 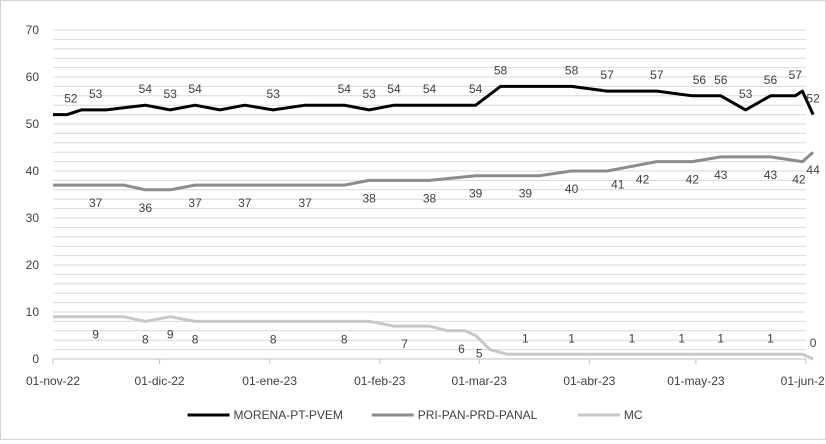 I want to click on data-label: 41, so click(x=618, y=184).